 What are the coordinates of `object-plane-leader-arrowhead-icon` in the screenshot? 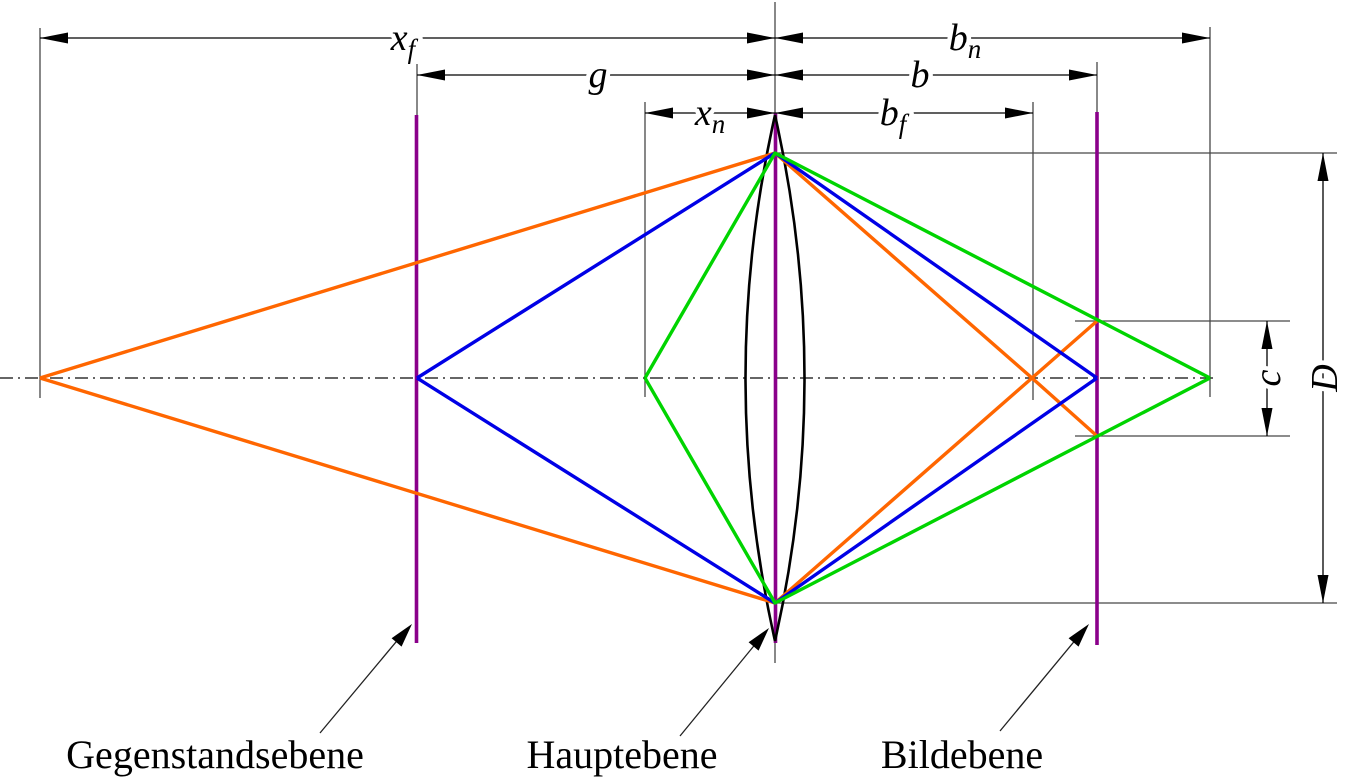 It's located at (401, 635).